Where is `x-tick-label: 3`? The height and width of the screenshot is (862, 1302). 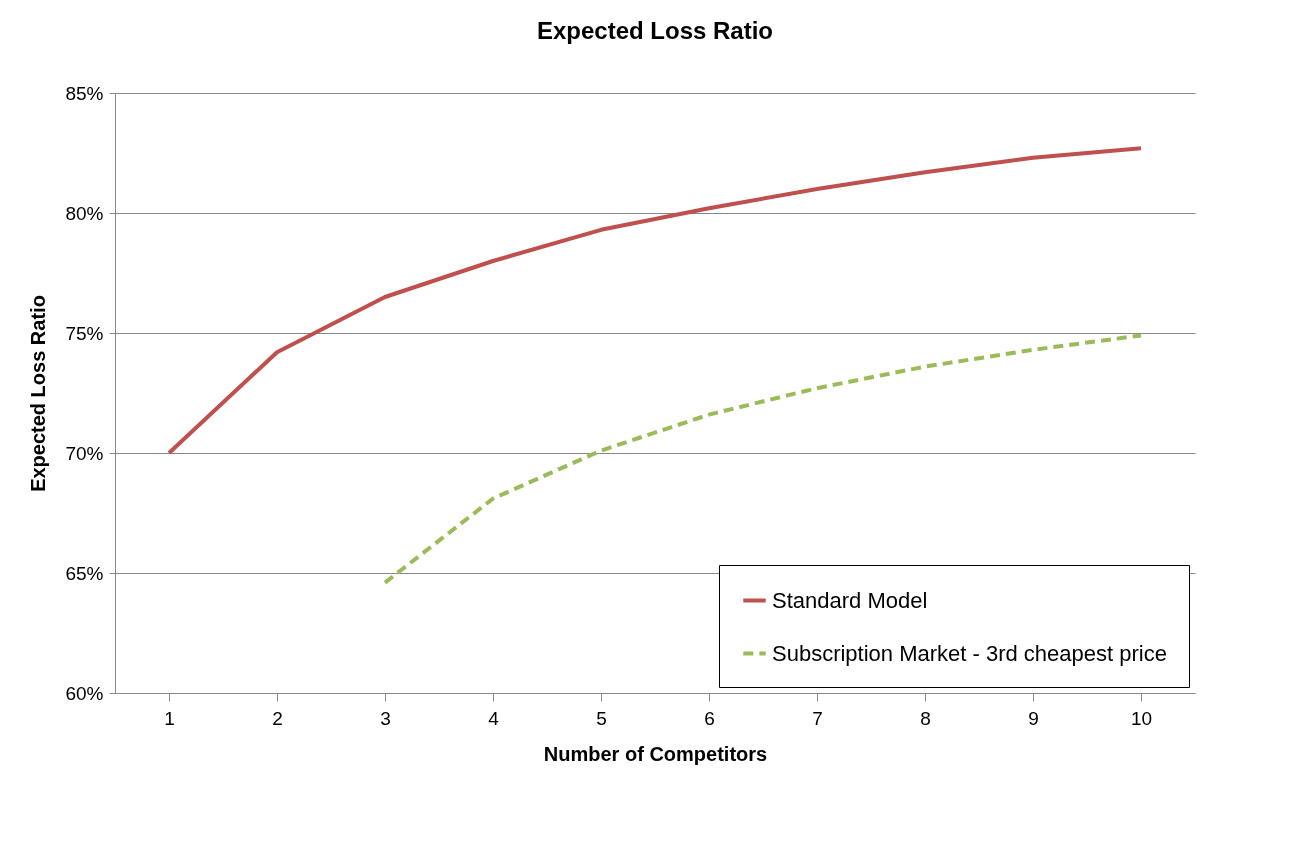 x-tick-label: 3 is located at coordinates (385, 718).